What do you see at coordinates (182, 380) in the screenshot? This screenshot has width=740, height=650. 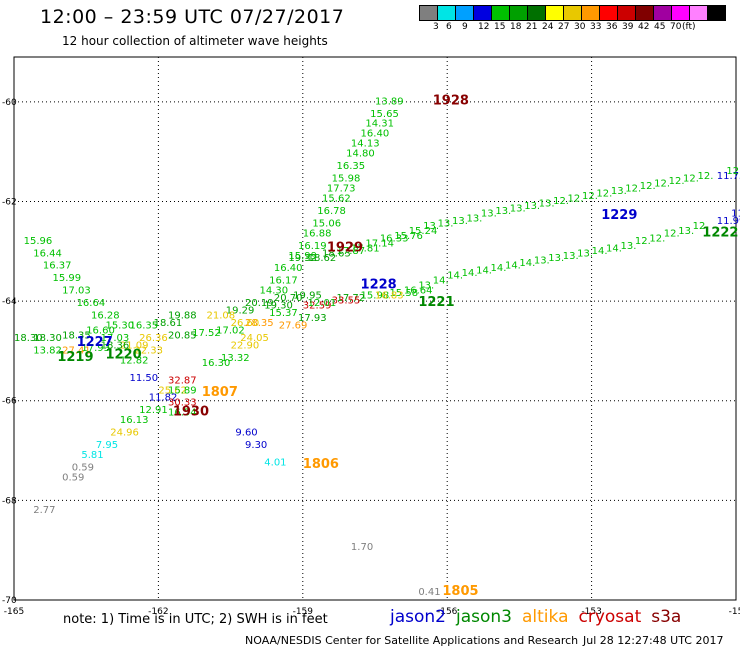 I see `data-point-label: 32.87` at bounding box center [182, 380].